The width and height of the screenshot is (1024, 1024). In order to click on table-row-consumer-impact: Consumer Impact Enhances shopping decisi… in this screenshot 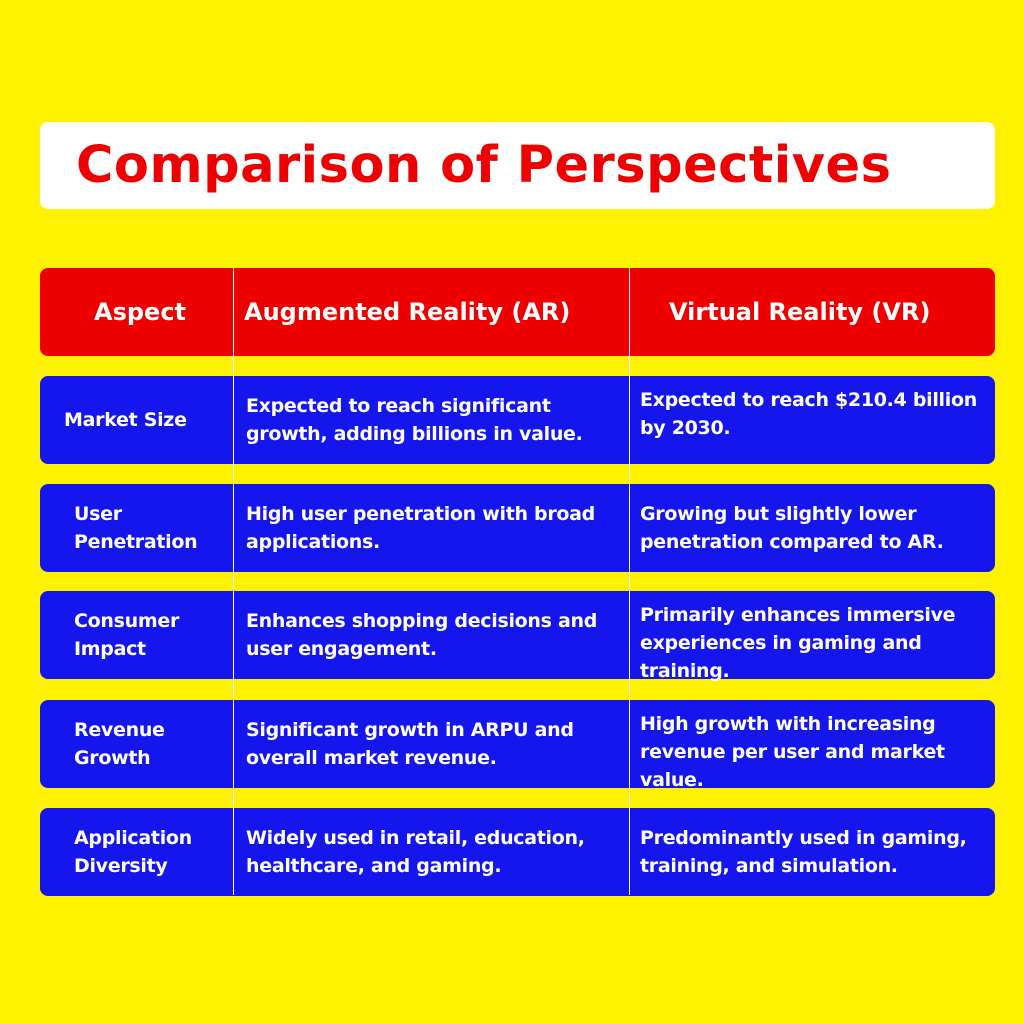, I will do `click(517, 636)`.